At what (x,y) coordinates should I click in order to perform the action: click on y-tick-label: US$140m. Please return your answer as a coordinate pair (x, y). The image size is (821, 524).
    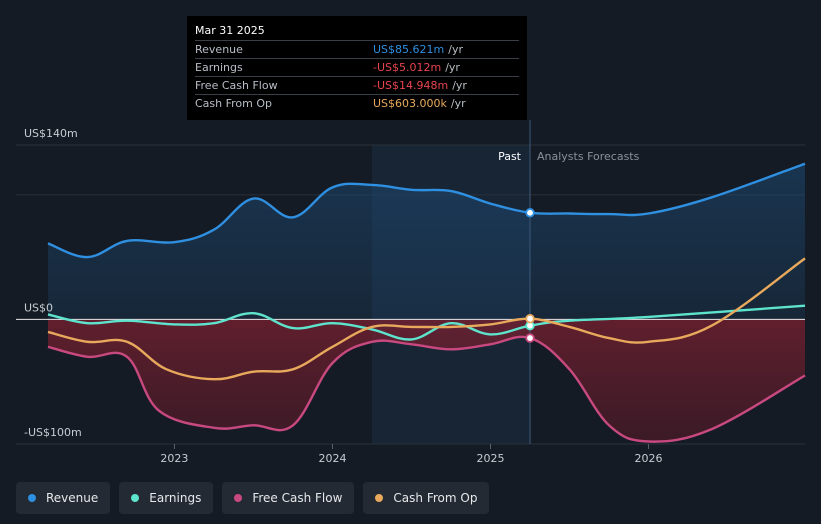
    Looking at the image, I should click on (51, 133).